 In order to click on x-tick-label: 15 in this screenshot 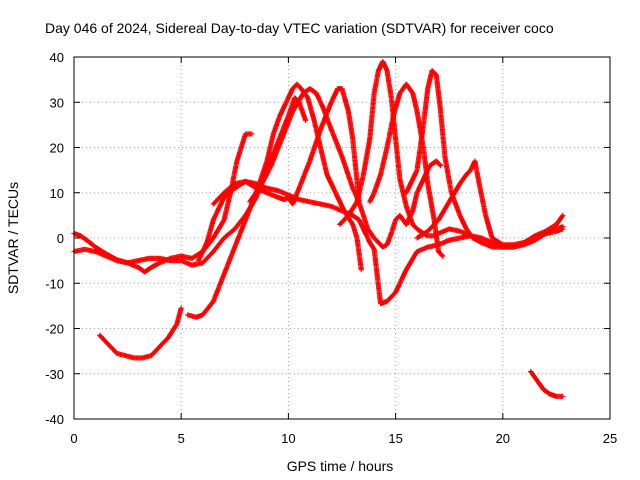, I will do `click(395, 438)`.